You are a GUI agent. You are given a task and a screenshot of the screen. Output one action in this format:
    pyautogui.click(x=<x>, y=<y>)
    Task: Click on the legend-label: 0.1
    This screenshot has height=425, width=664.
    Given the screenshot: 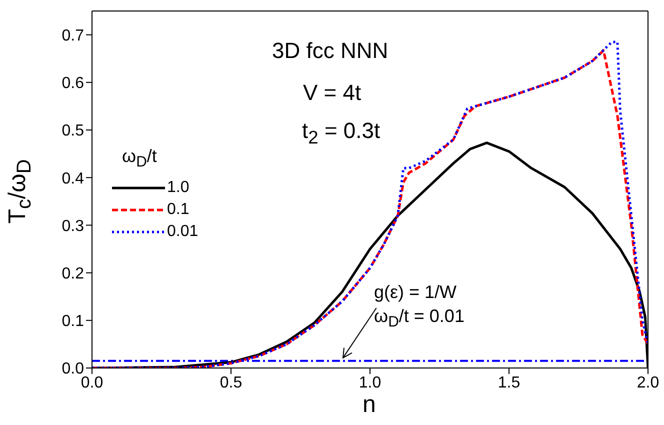 What is the action you would take?
    pyautogui.click(x=178, y=209)
    